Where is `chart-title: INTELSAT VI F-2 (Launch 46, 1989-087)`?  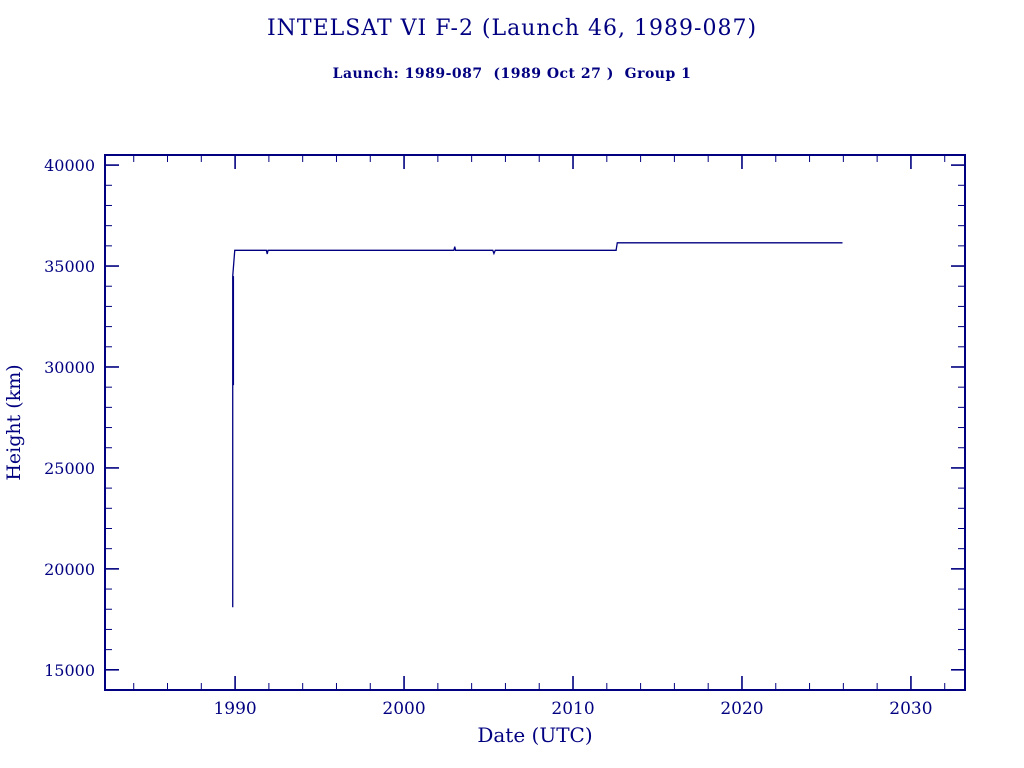 chart-title: INTELSAT VI F-2 (Launch 46, 1989-087) is located at coordinates (512, 28).